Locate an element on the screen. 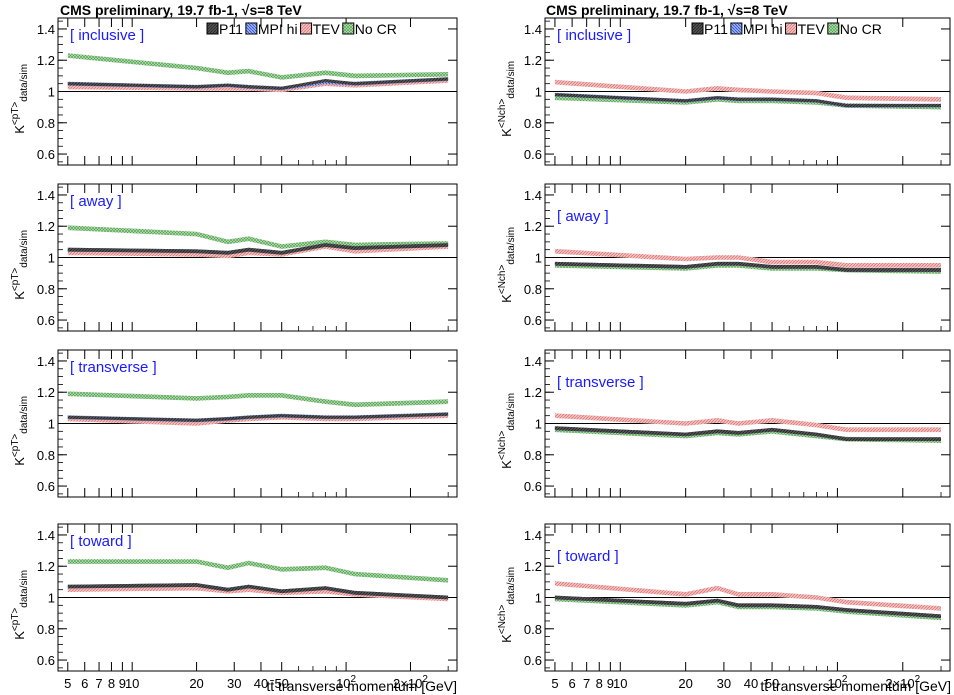  x-tick-label: 30 is located at coordinates (724, 683).